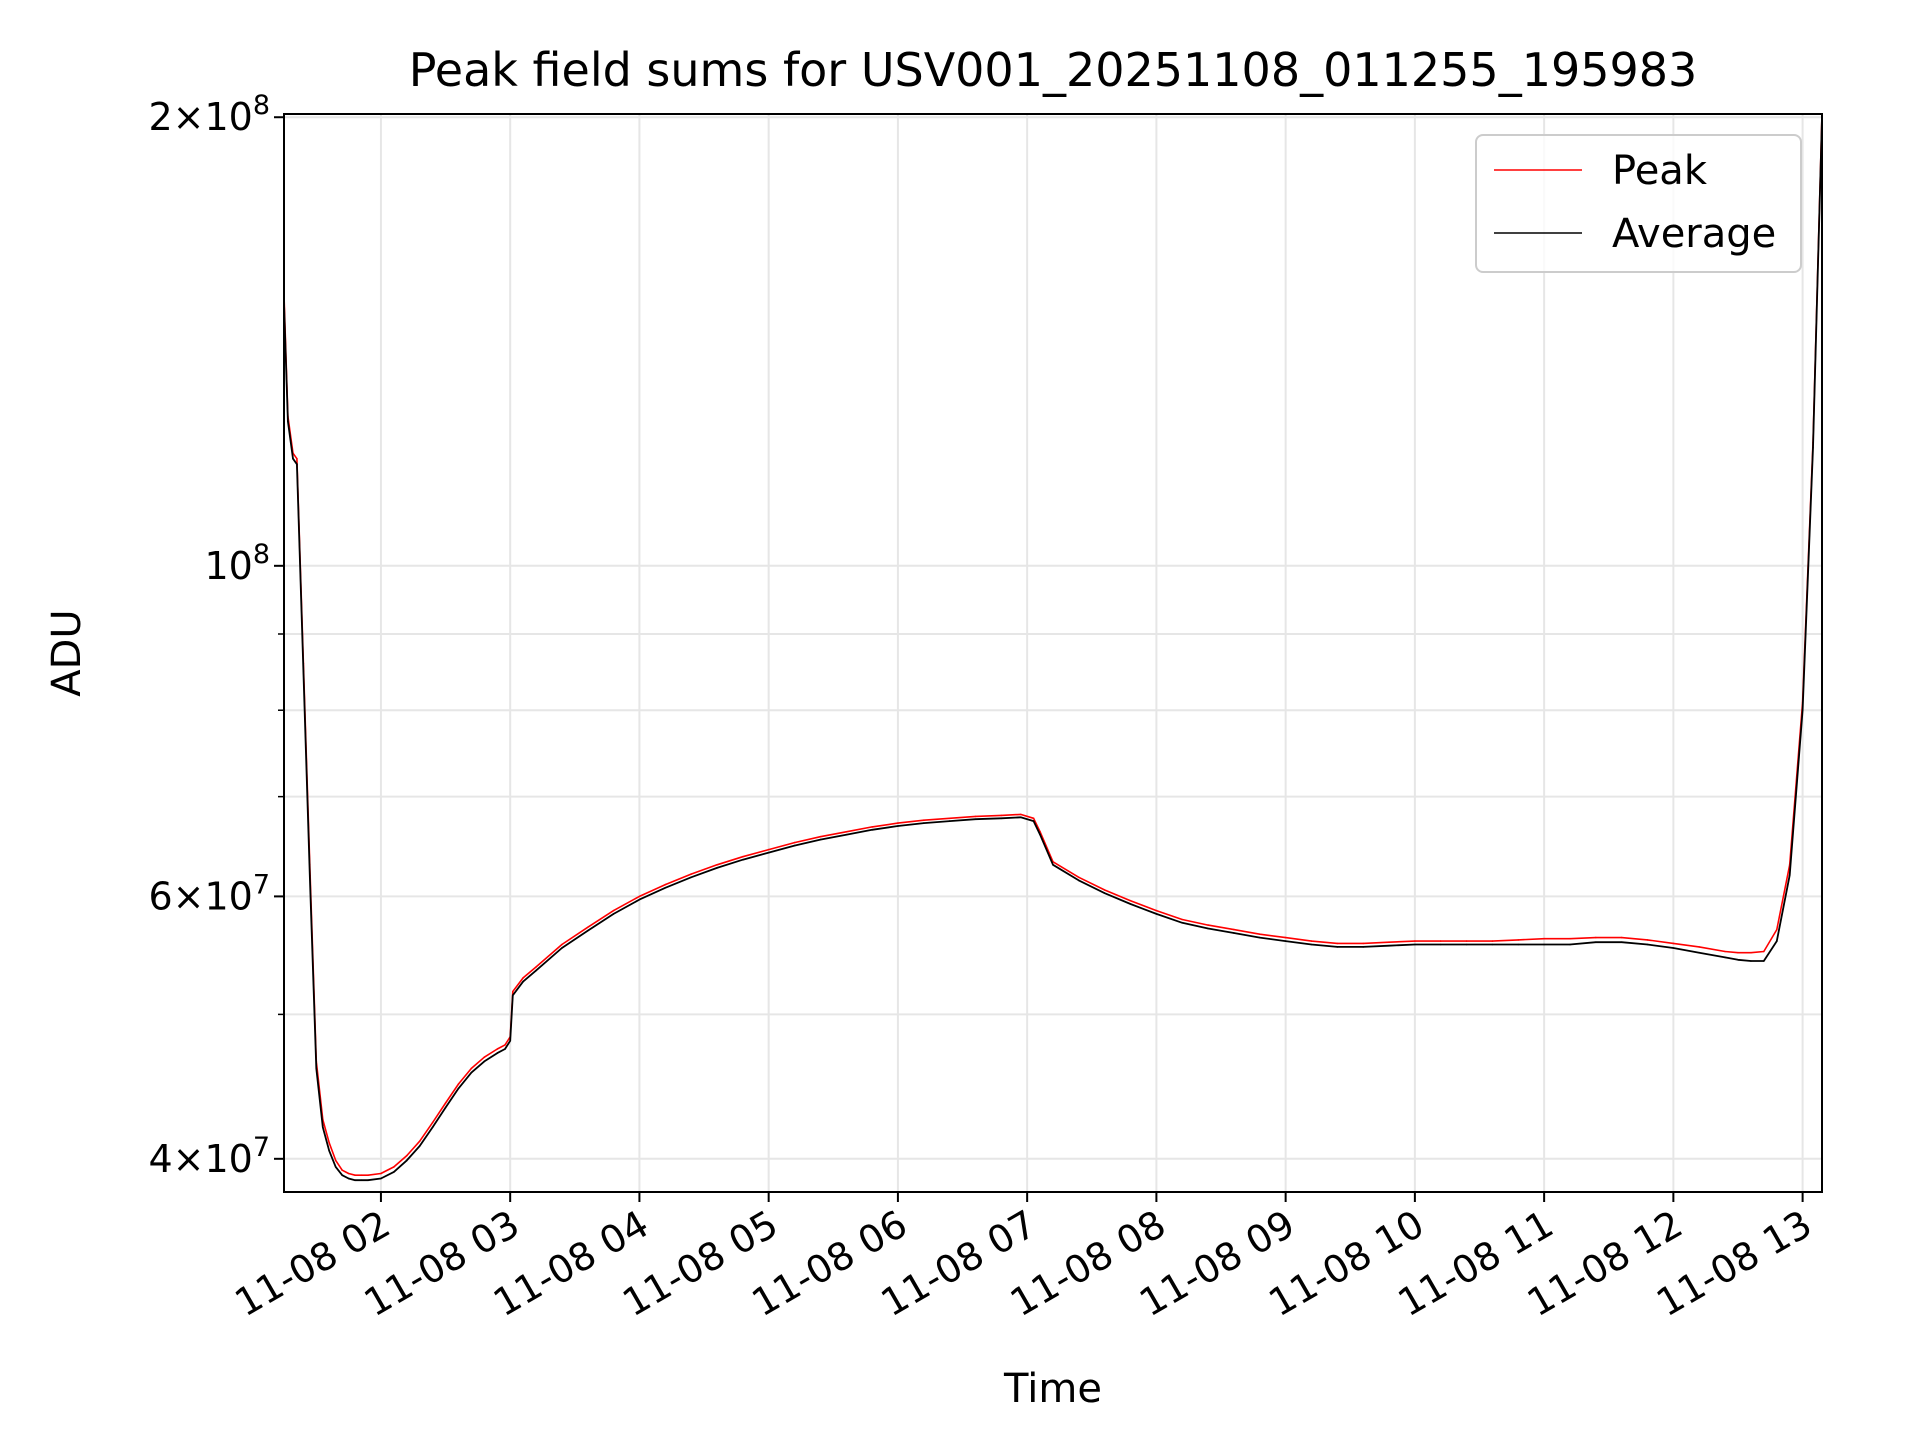 The image size is (1920, 1440). Describe the element at coordinates (200, 1159) in the screenshot. I see `y-tick-base: 4×10` at that location.